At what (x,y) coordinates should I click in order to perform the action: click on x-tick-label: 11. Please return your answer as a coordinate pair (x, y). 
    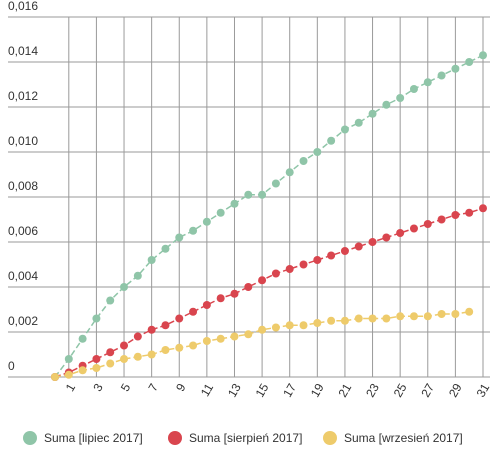
    Looking at the image, I should click on (207, 390).